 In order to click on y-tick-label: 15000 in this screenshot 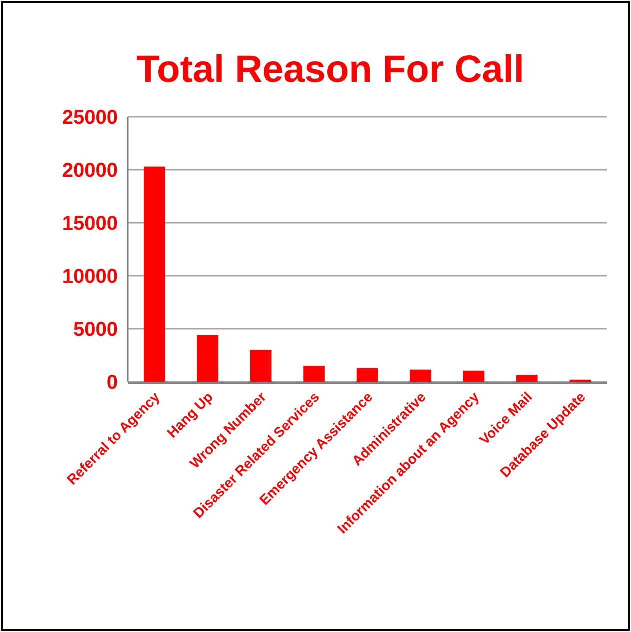, I will do `click(90, 224)`.